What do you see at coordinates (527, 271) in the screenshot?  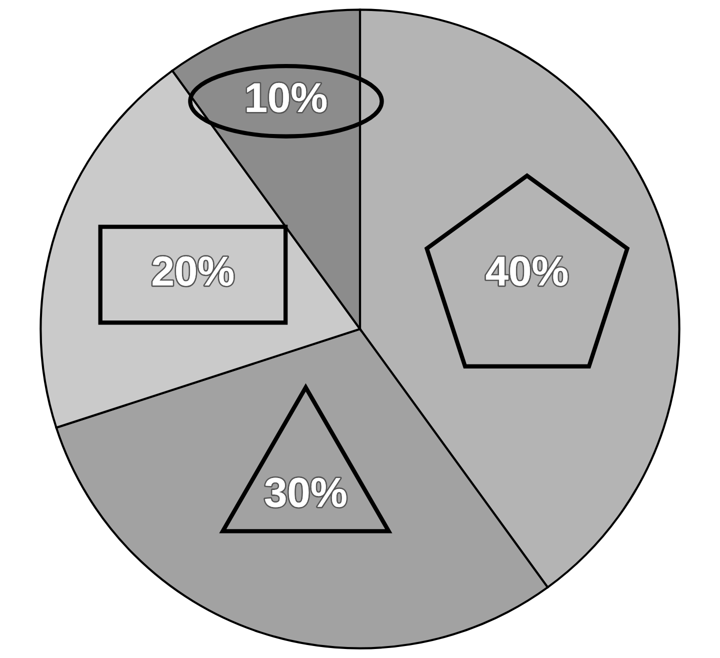 I see `data-label: 40%` at bounding box center [527, 271].